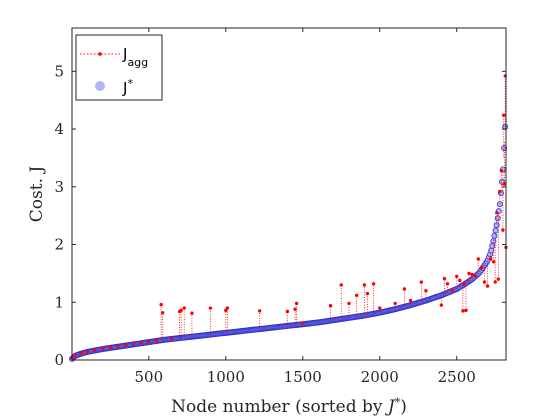 Image resolution: width=560 pixels, height=420 pixels. Describe the element at coordinates (59, 187) in the screenshot. I see `y-tick-label: 3` at that location.